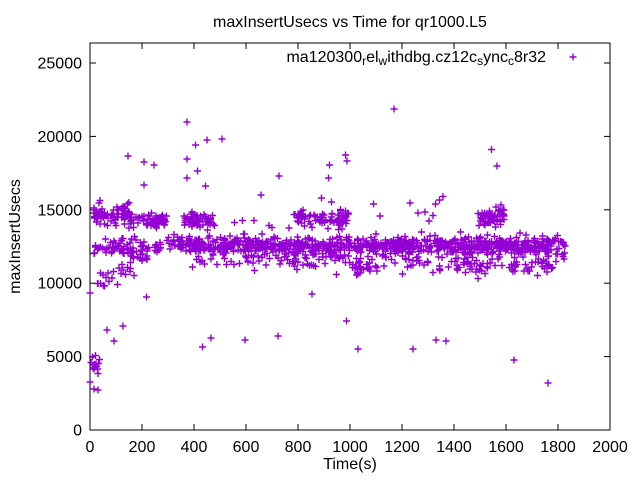  What do you see at coordinates (142, 447) in the screenshot?
I see `x-tick-label: 200` at bounding box center [142, 447].